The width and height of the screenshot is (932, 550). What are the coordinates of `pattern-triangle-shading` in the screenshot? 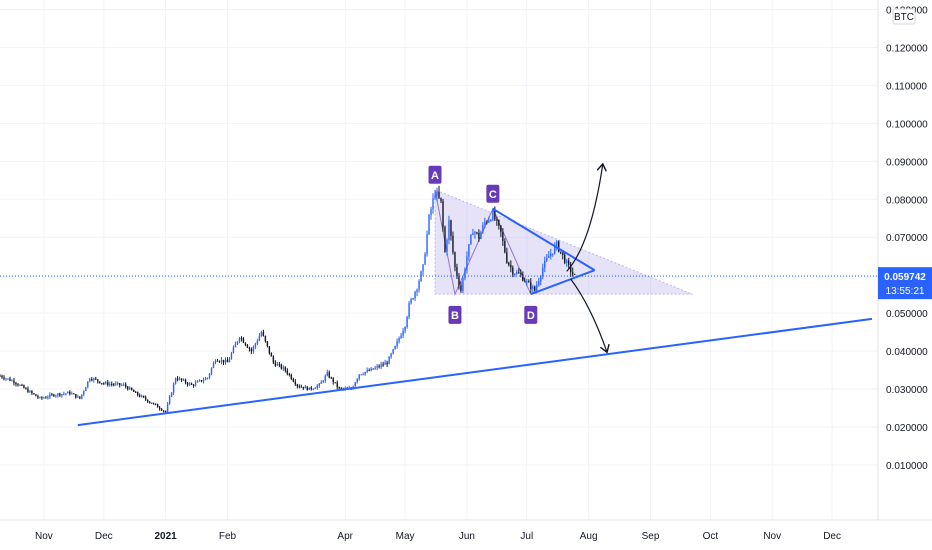 It's located at (563, 242).